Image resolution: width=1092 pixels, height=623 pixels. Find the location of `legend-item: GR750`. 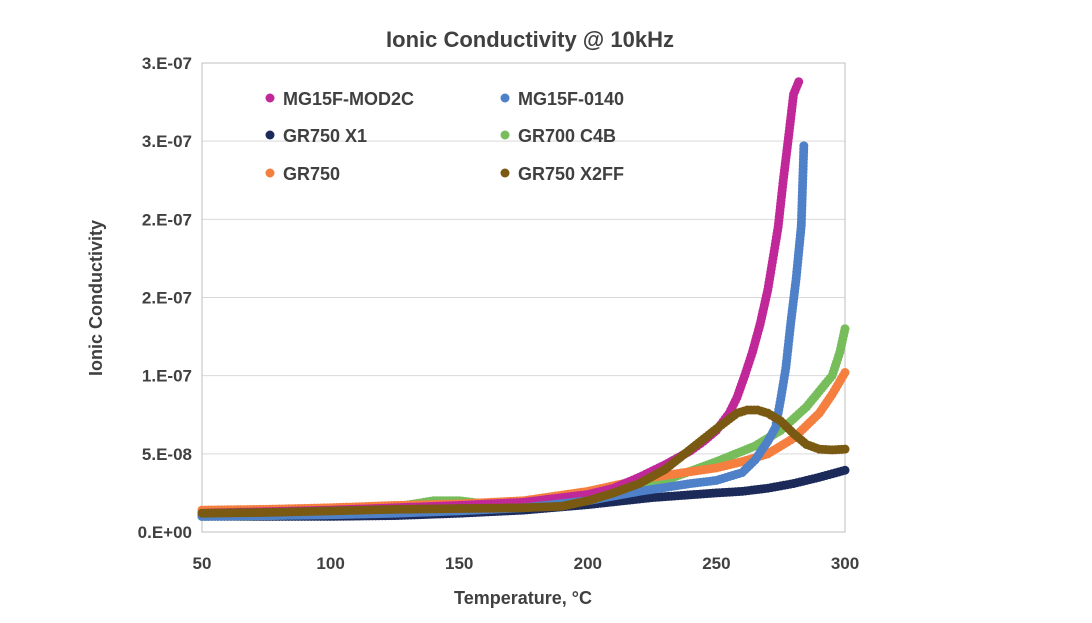

legend-item: GR750 is located at coordinates (302, 174).